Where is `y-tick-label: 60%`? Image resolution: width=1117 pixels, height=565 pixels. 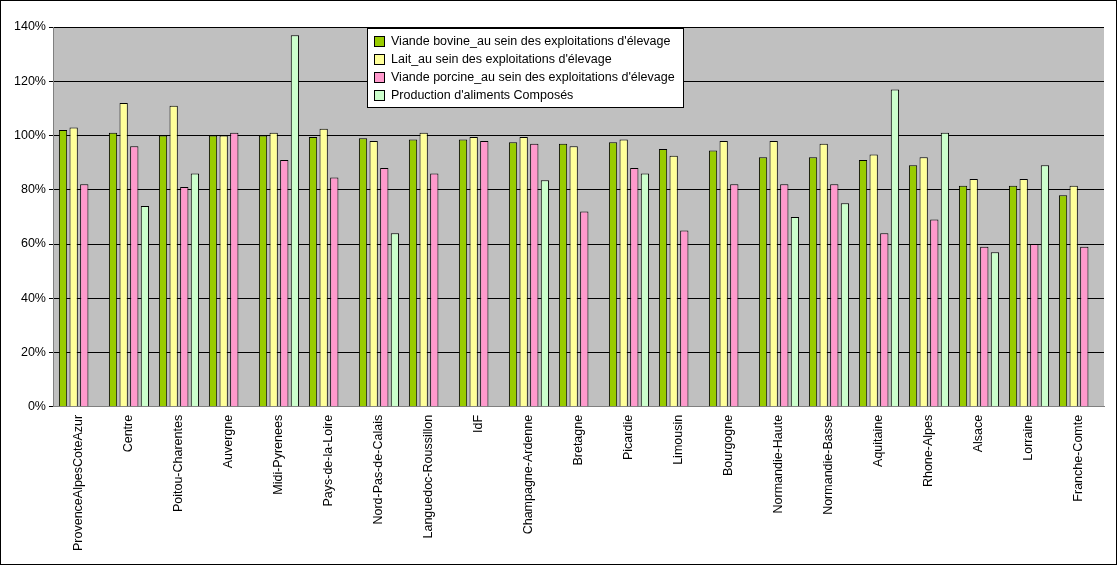 y-tick-label: 60% is located at coordinates (33, 243).